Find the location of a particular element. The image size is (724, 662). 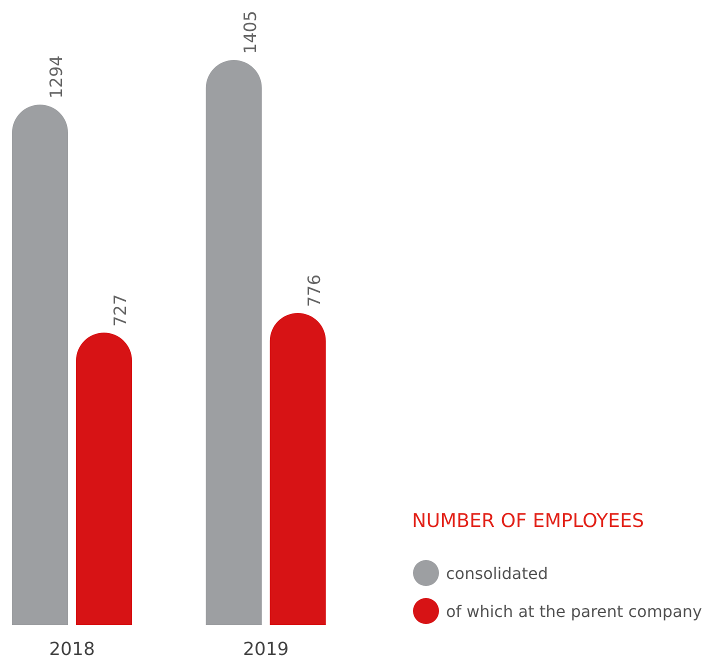

data-label: 776 is located at coordinates (314, 290).